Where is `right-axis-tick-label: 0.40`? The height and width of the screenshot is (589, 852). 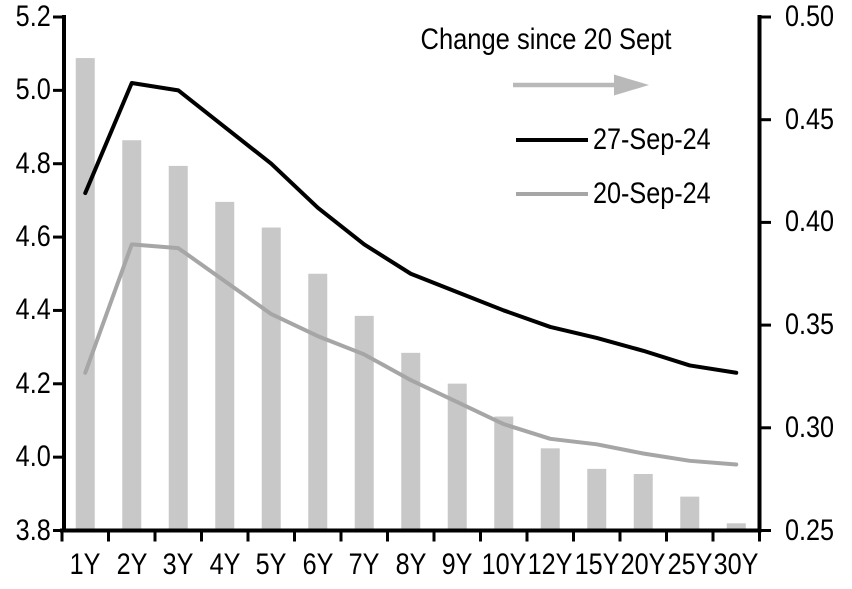
right-axis-tick-label: 0.40 is located at coordinates (810, 222).